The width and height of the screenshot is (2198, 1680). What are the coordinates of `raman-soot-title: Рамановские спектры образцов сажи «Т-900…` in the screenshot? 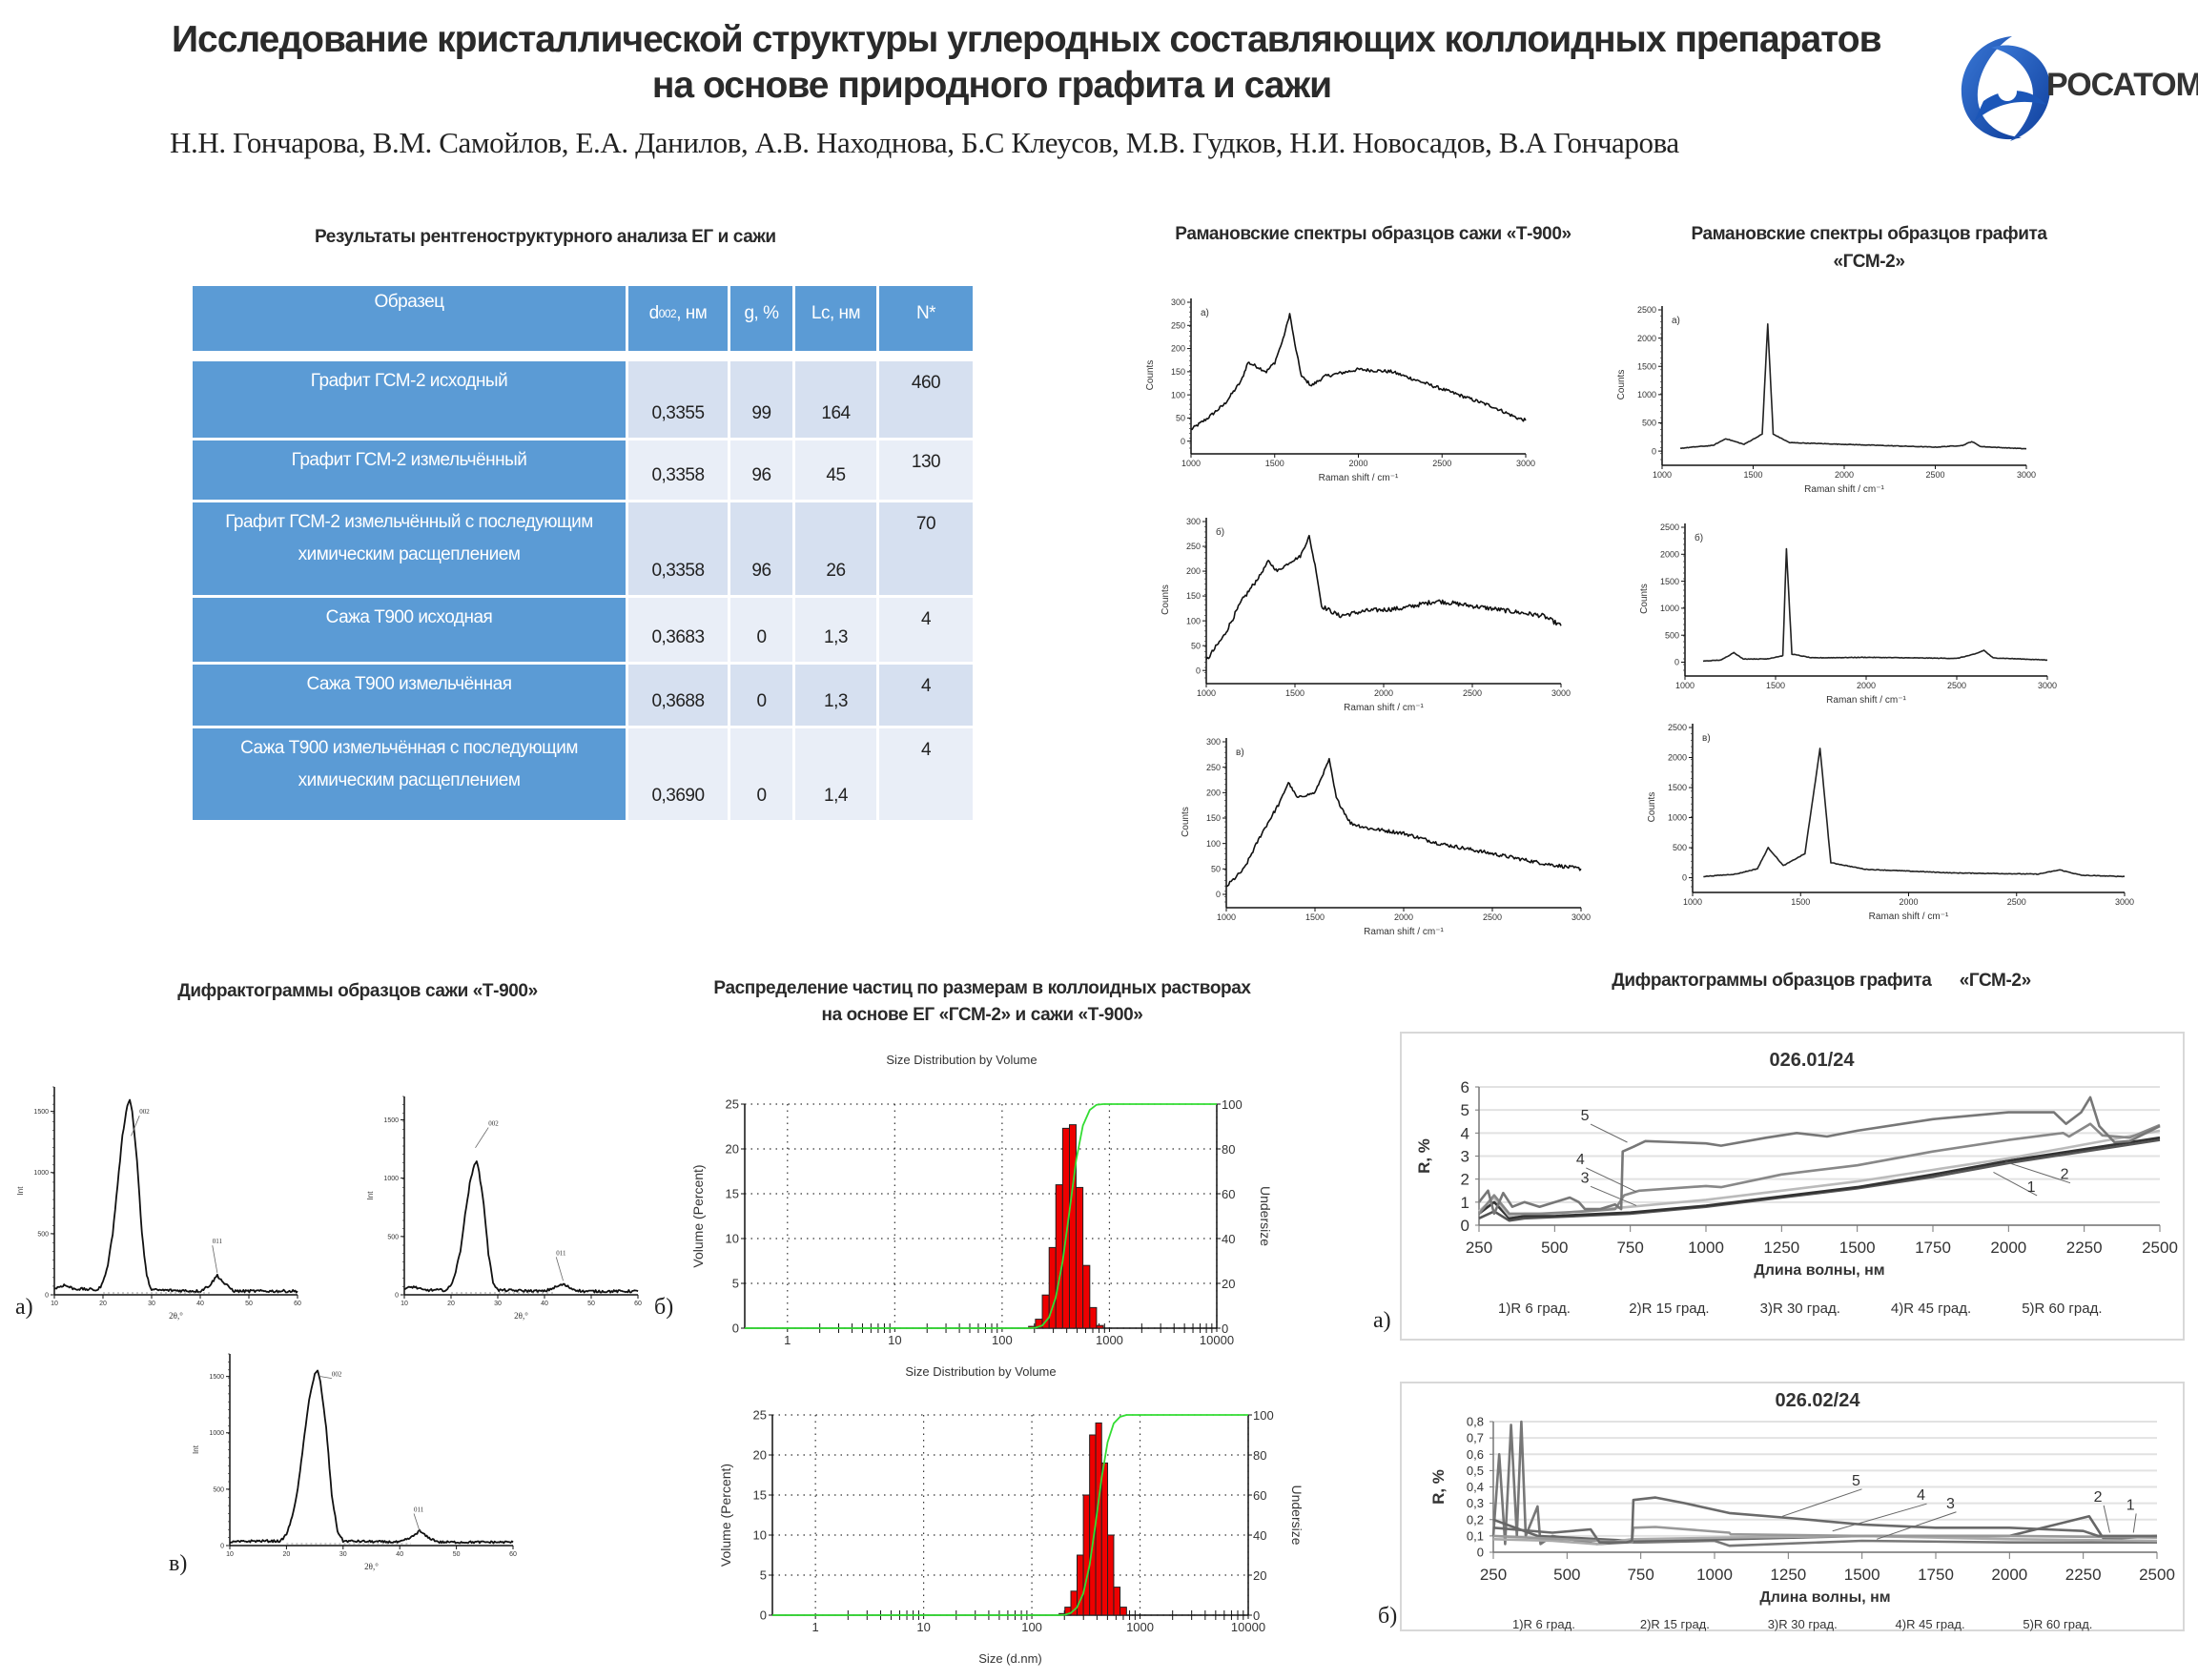 It's located at (1373, 234).